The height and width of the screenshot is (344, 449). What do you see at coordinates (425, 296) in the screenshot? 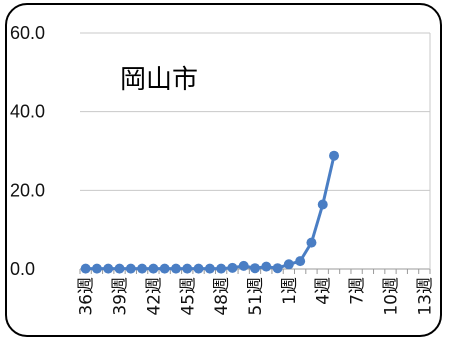
I see `x-tick-label: 13週` at bounding box center [425, 296].